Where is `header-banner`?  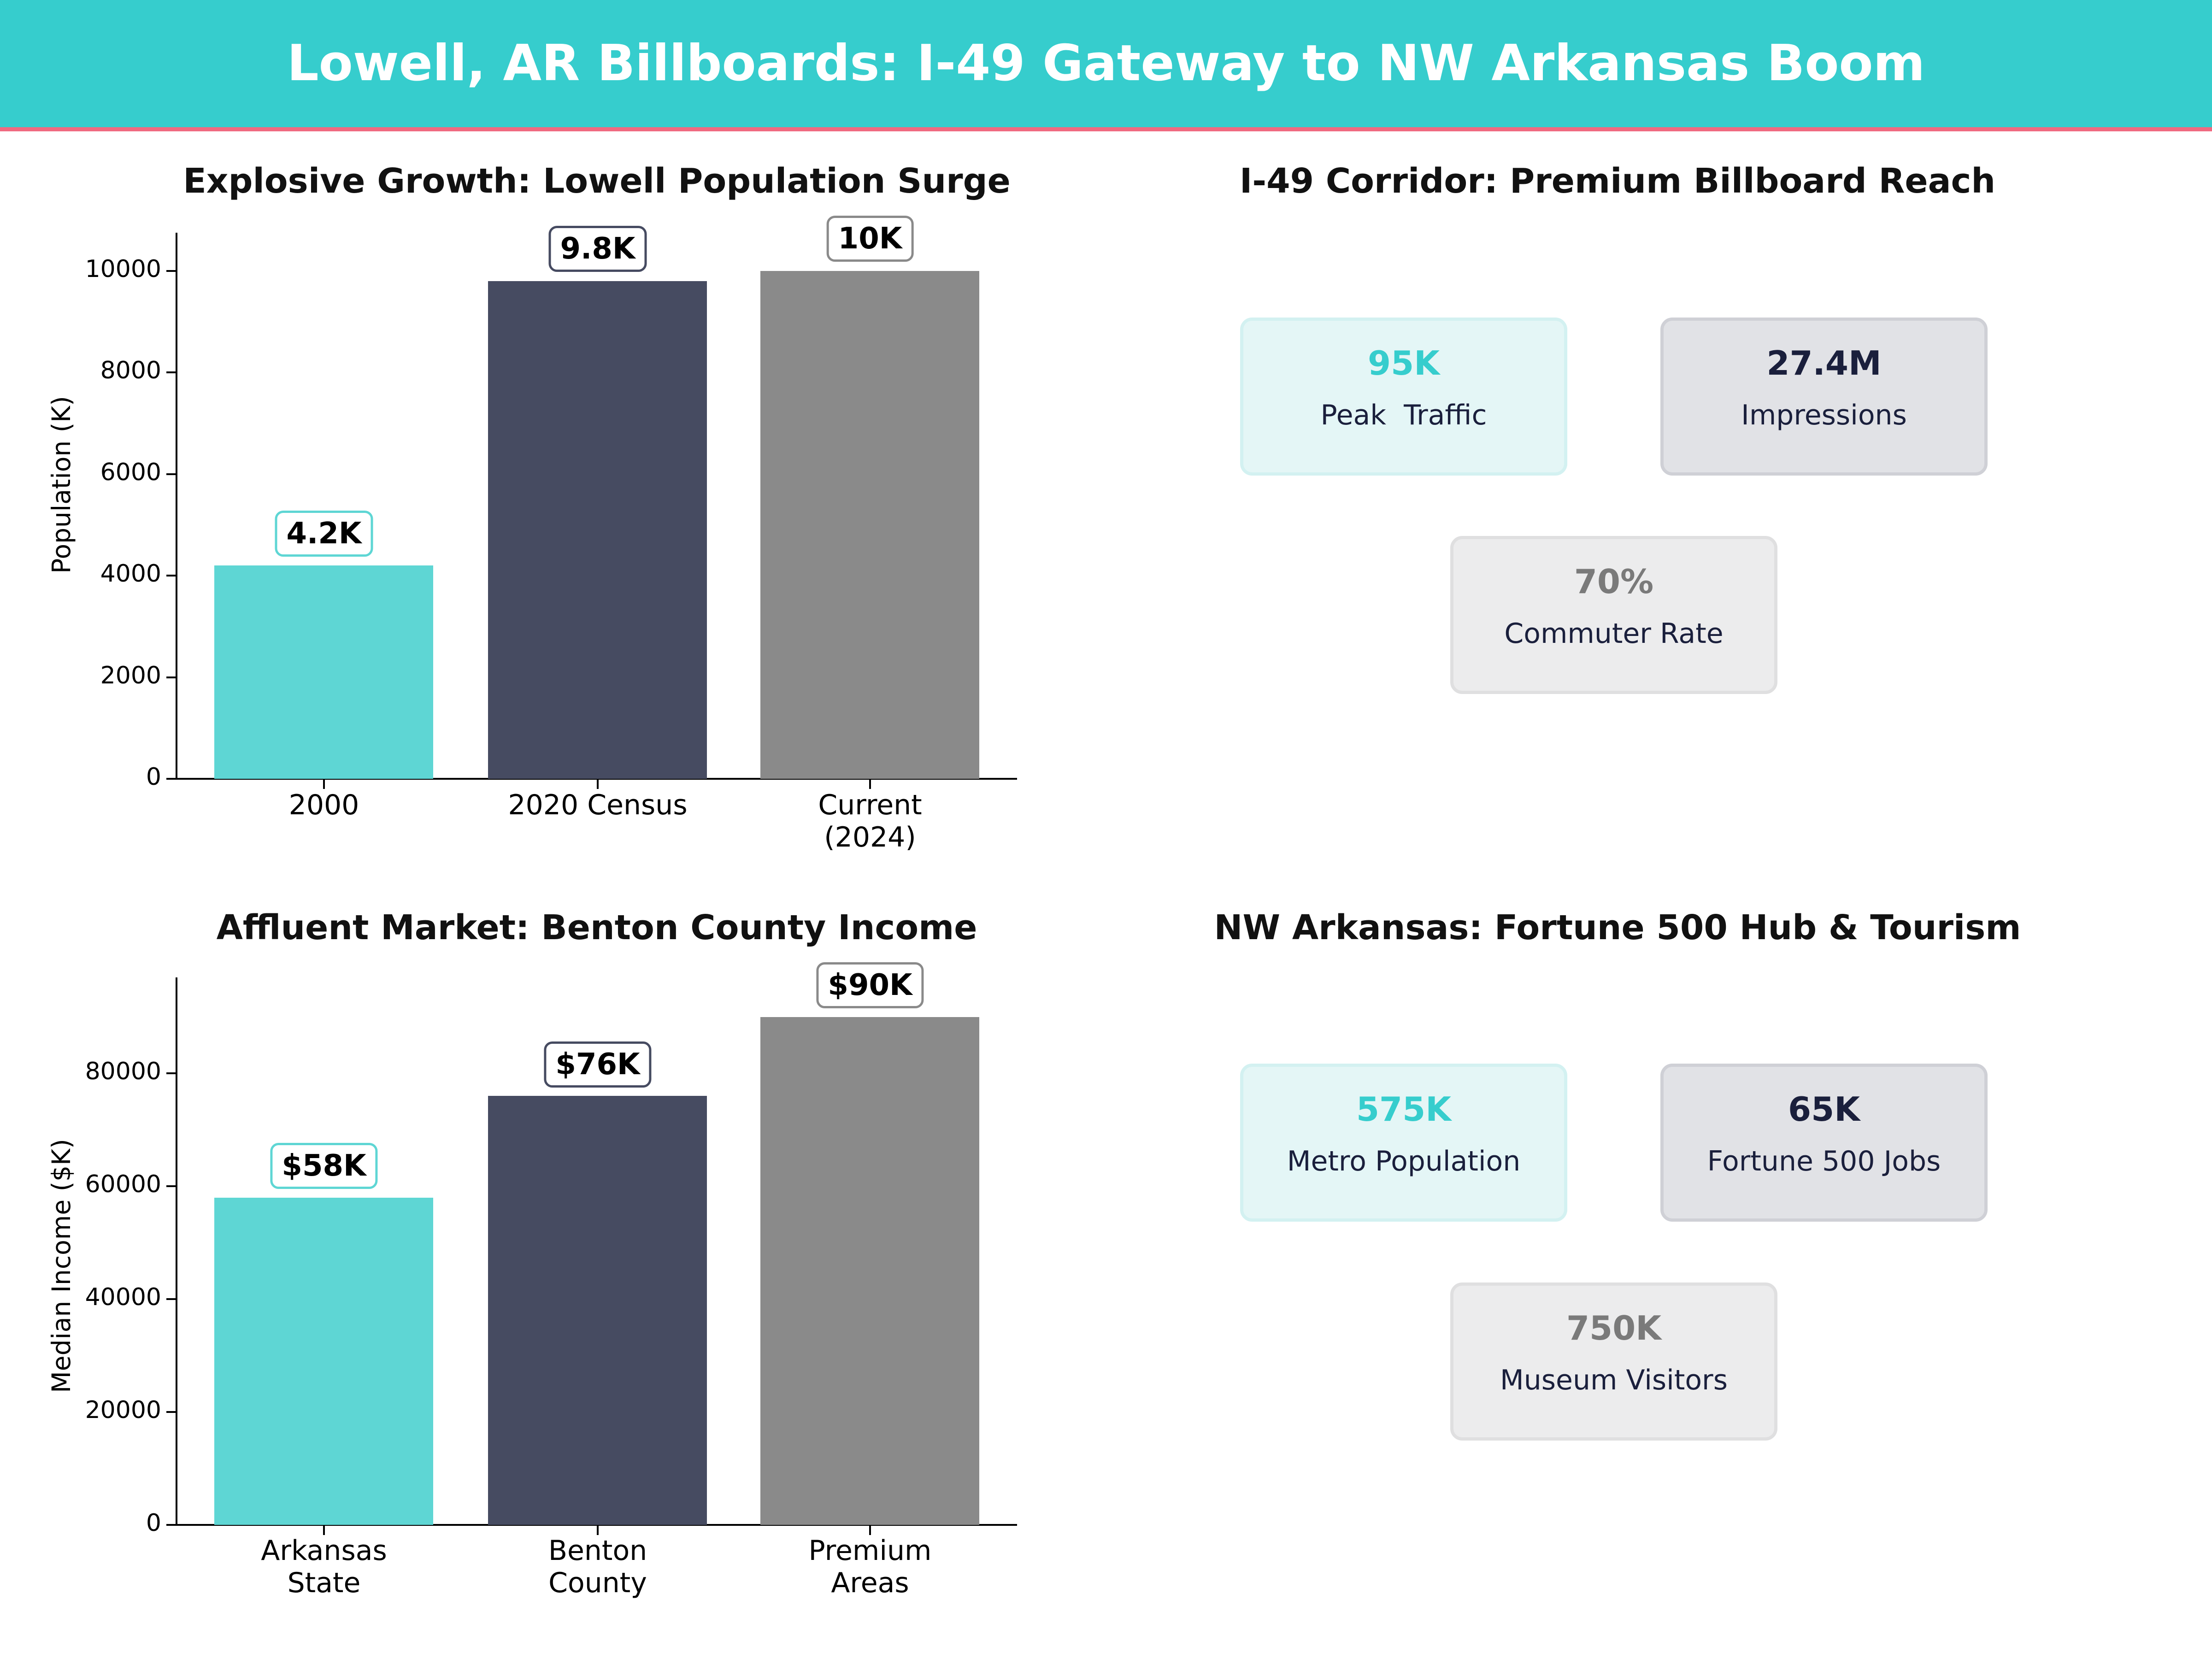 header-banner is located at coordinates (1106, 63).